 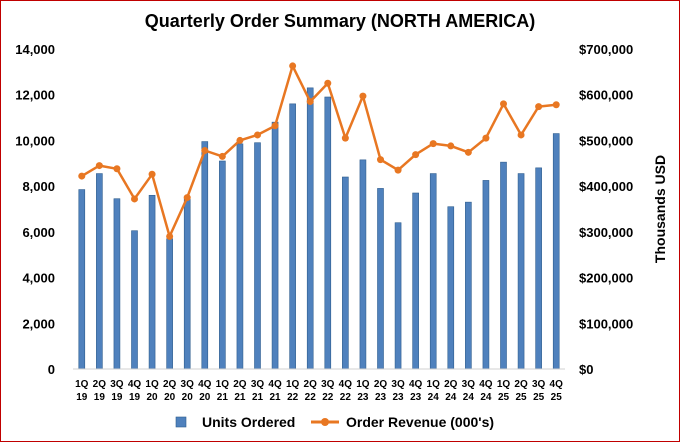 What do you see at coordinates (606, 323) in the screenshot?
I see `right-tick-label: $100,000` at bounding box center [606, 323].